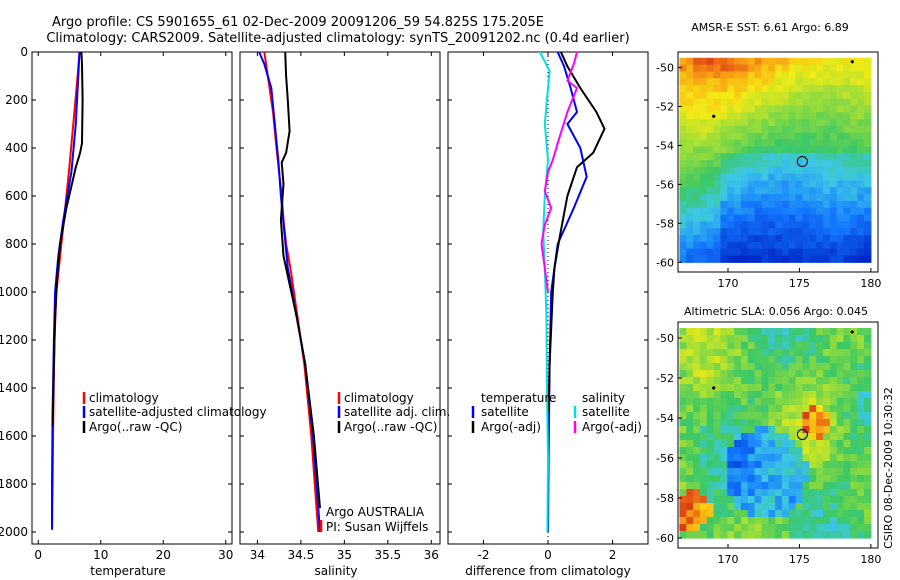 The image size is (900, 580). Describe the element at coordinates (545, 292) in the screenshot. I see `series-salinity-satellite` at that location.